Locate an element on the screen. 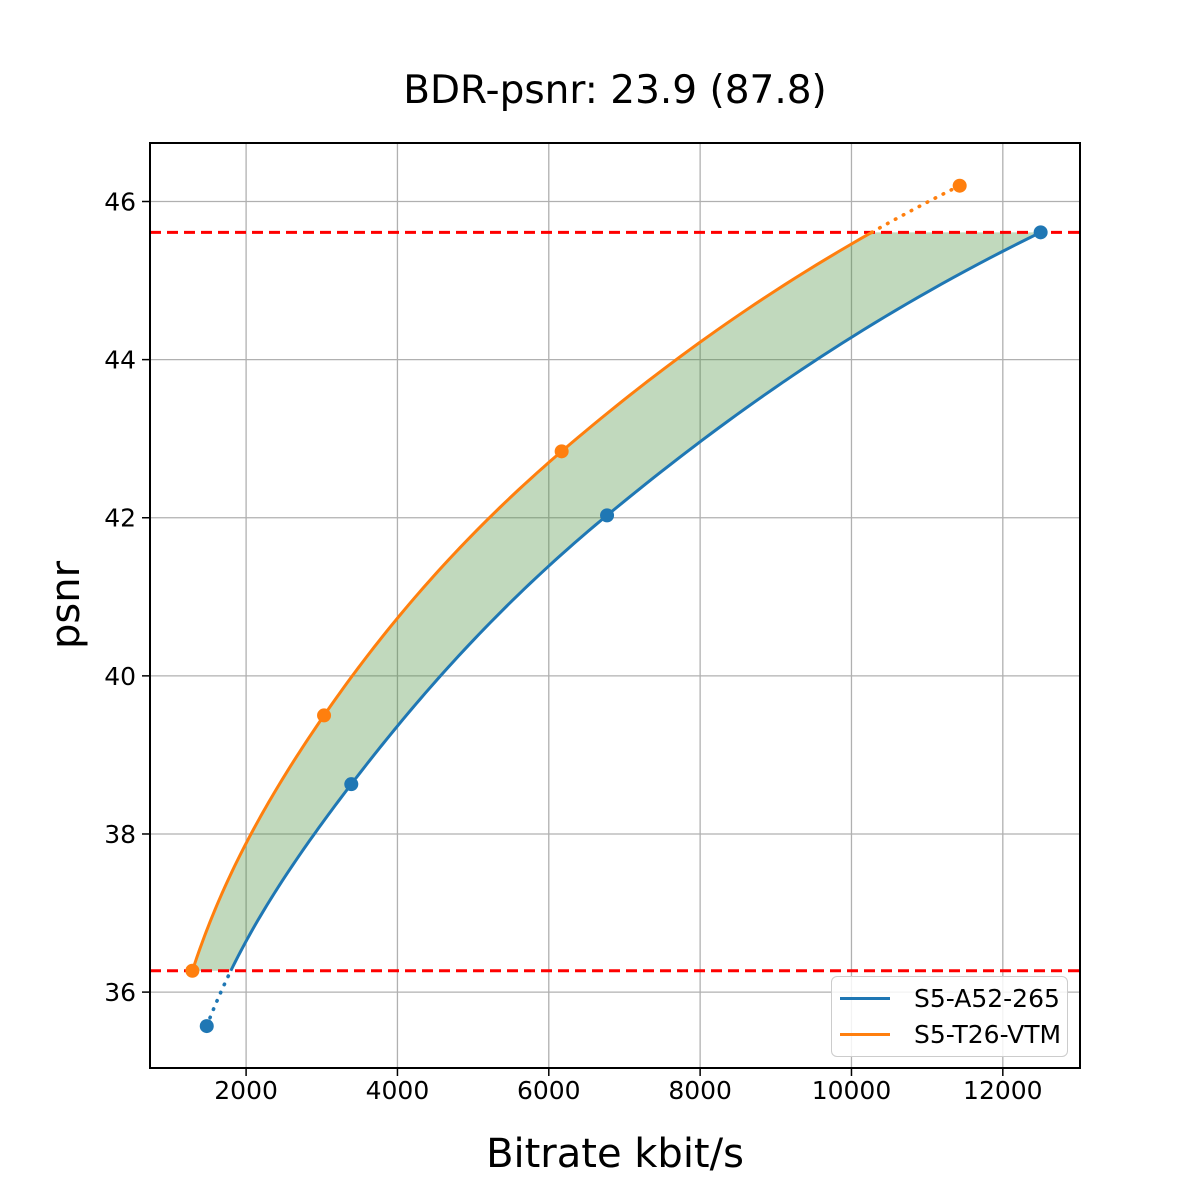  legend-item: S5-T26-VTM is located at coordinates (951, 1035).